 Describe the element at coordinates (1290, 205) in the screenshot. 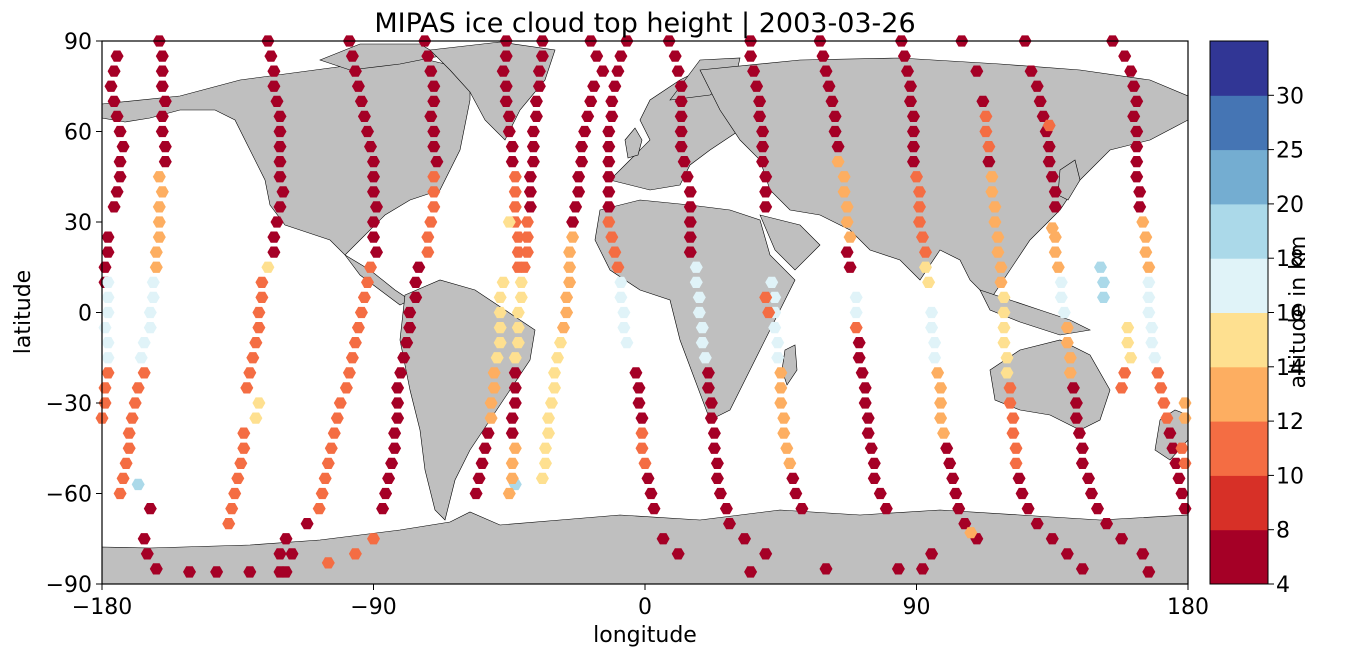

I see `colorbar-tick-label: 20` at that location.